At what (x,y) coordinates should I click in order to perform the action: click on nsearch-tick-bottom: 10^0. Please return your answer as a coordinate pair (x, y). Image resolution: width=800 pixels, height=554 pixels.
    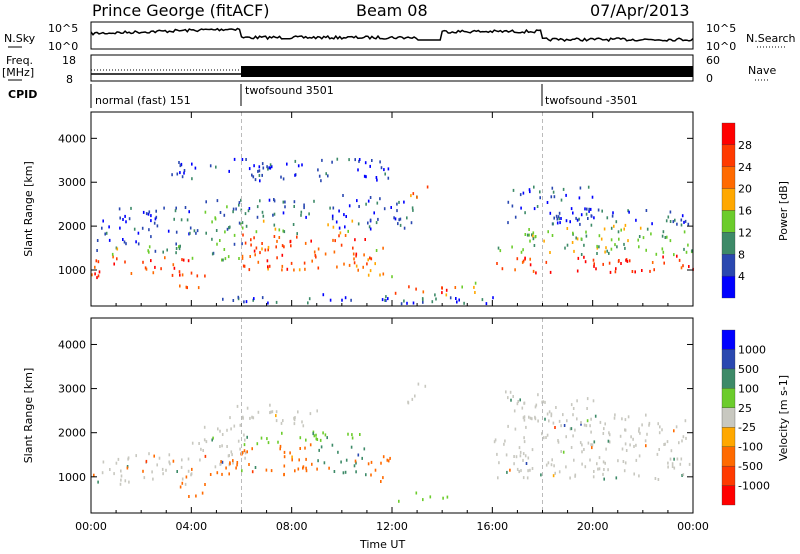
    Looking at the image, I should click on (721, 46).